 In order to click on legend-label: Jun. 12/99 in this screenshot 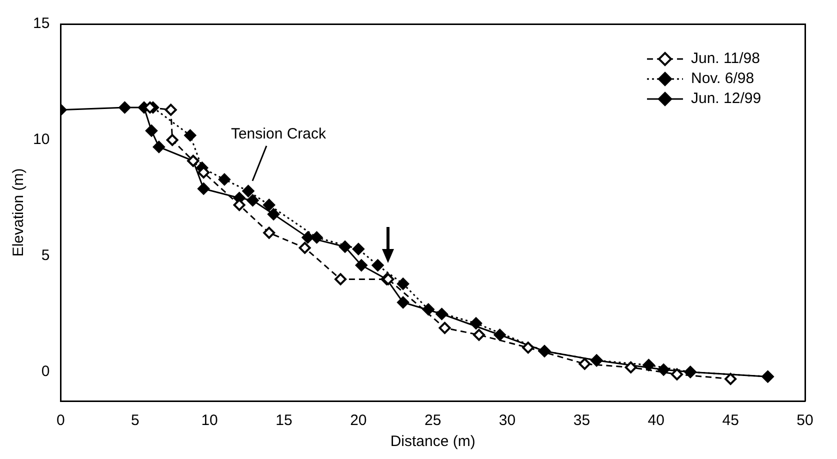, I will do `click(726, 99)`.